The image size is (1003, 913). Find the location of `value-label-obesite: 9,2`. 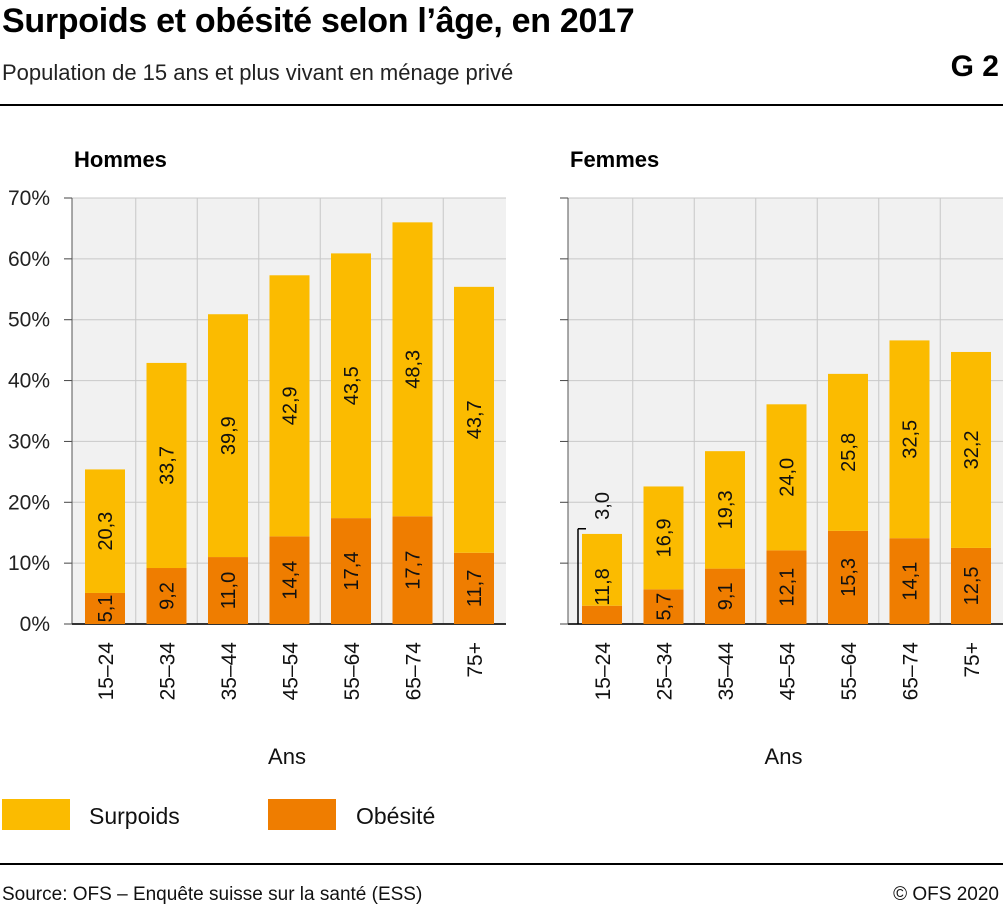

value-label-obesite: 9,2 is located at coordinates (168, 596).